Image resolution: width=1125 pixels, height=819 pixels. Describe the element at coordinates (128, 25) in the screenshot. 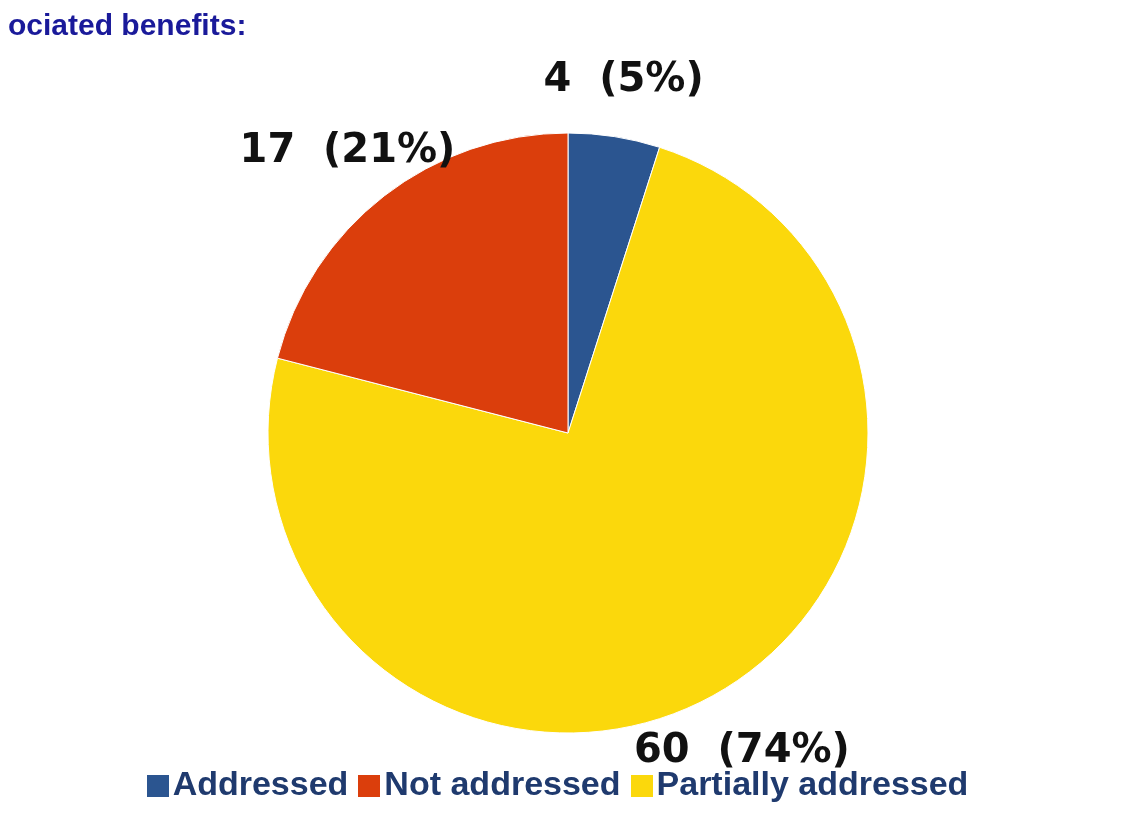

I see `chart-title: ociated benefits:` at that location.